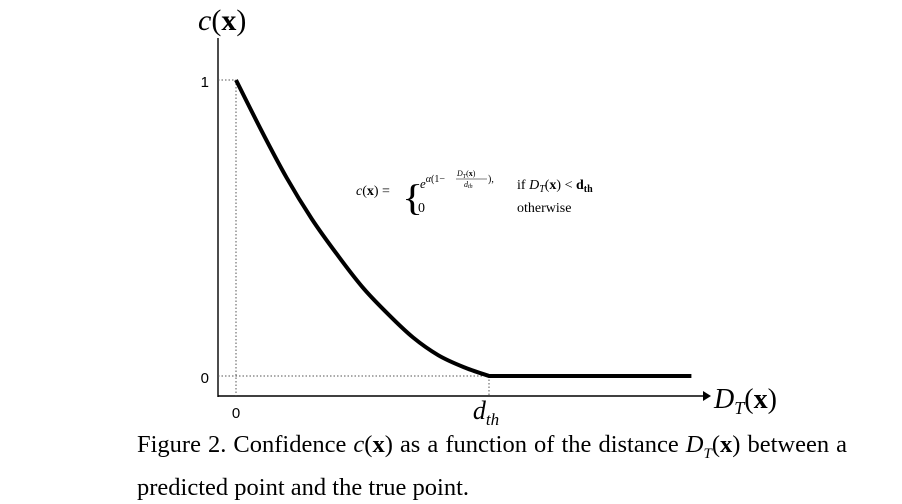 Image resolution: width=902 pixels, height=504 pixels. What do you see at coordinates (555, 186) in the screenshot?
I see `formula-case1-cond: if DT(x) < dth` at bounding box center [555, 186].